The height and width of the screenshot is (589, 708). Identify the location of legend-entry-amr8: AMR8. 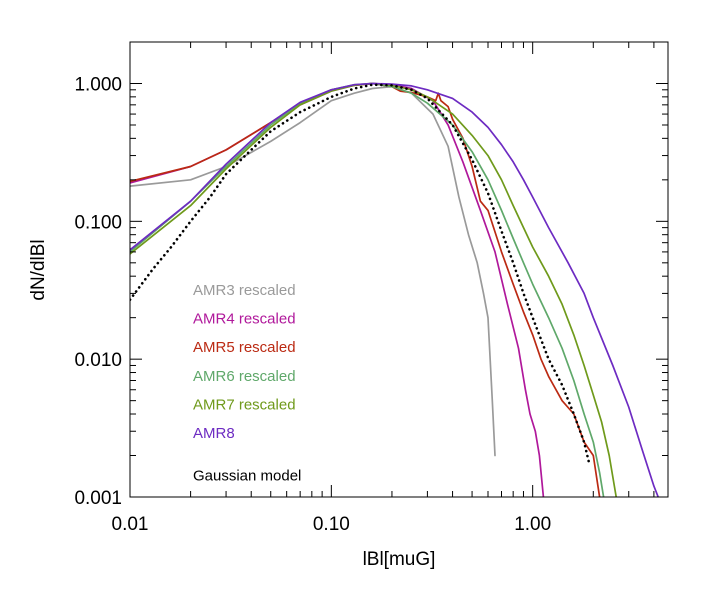
(214, 433).